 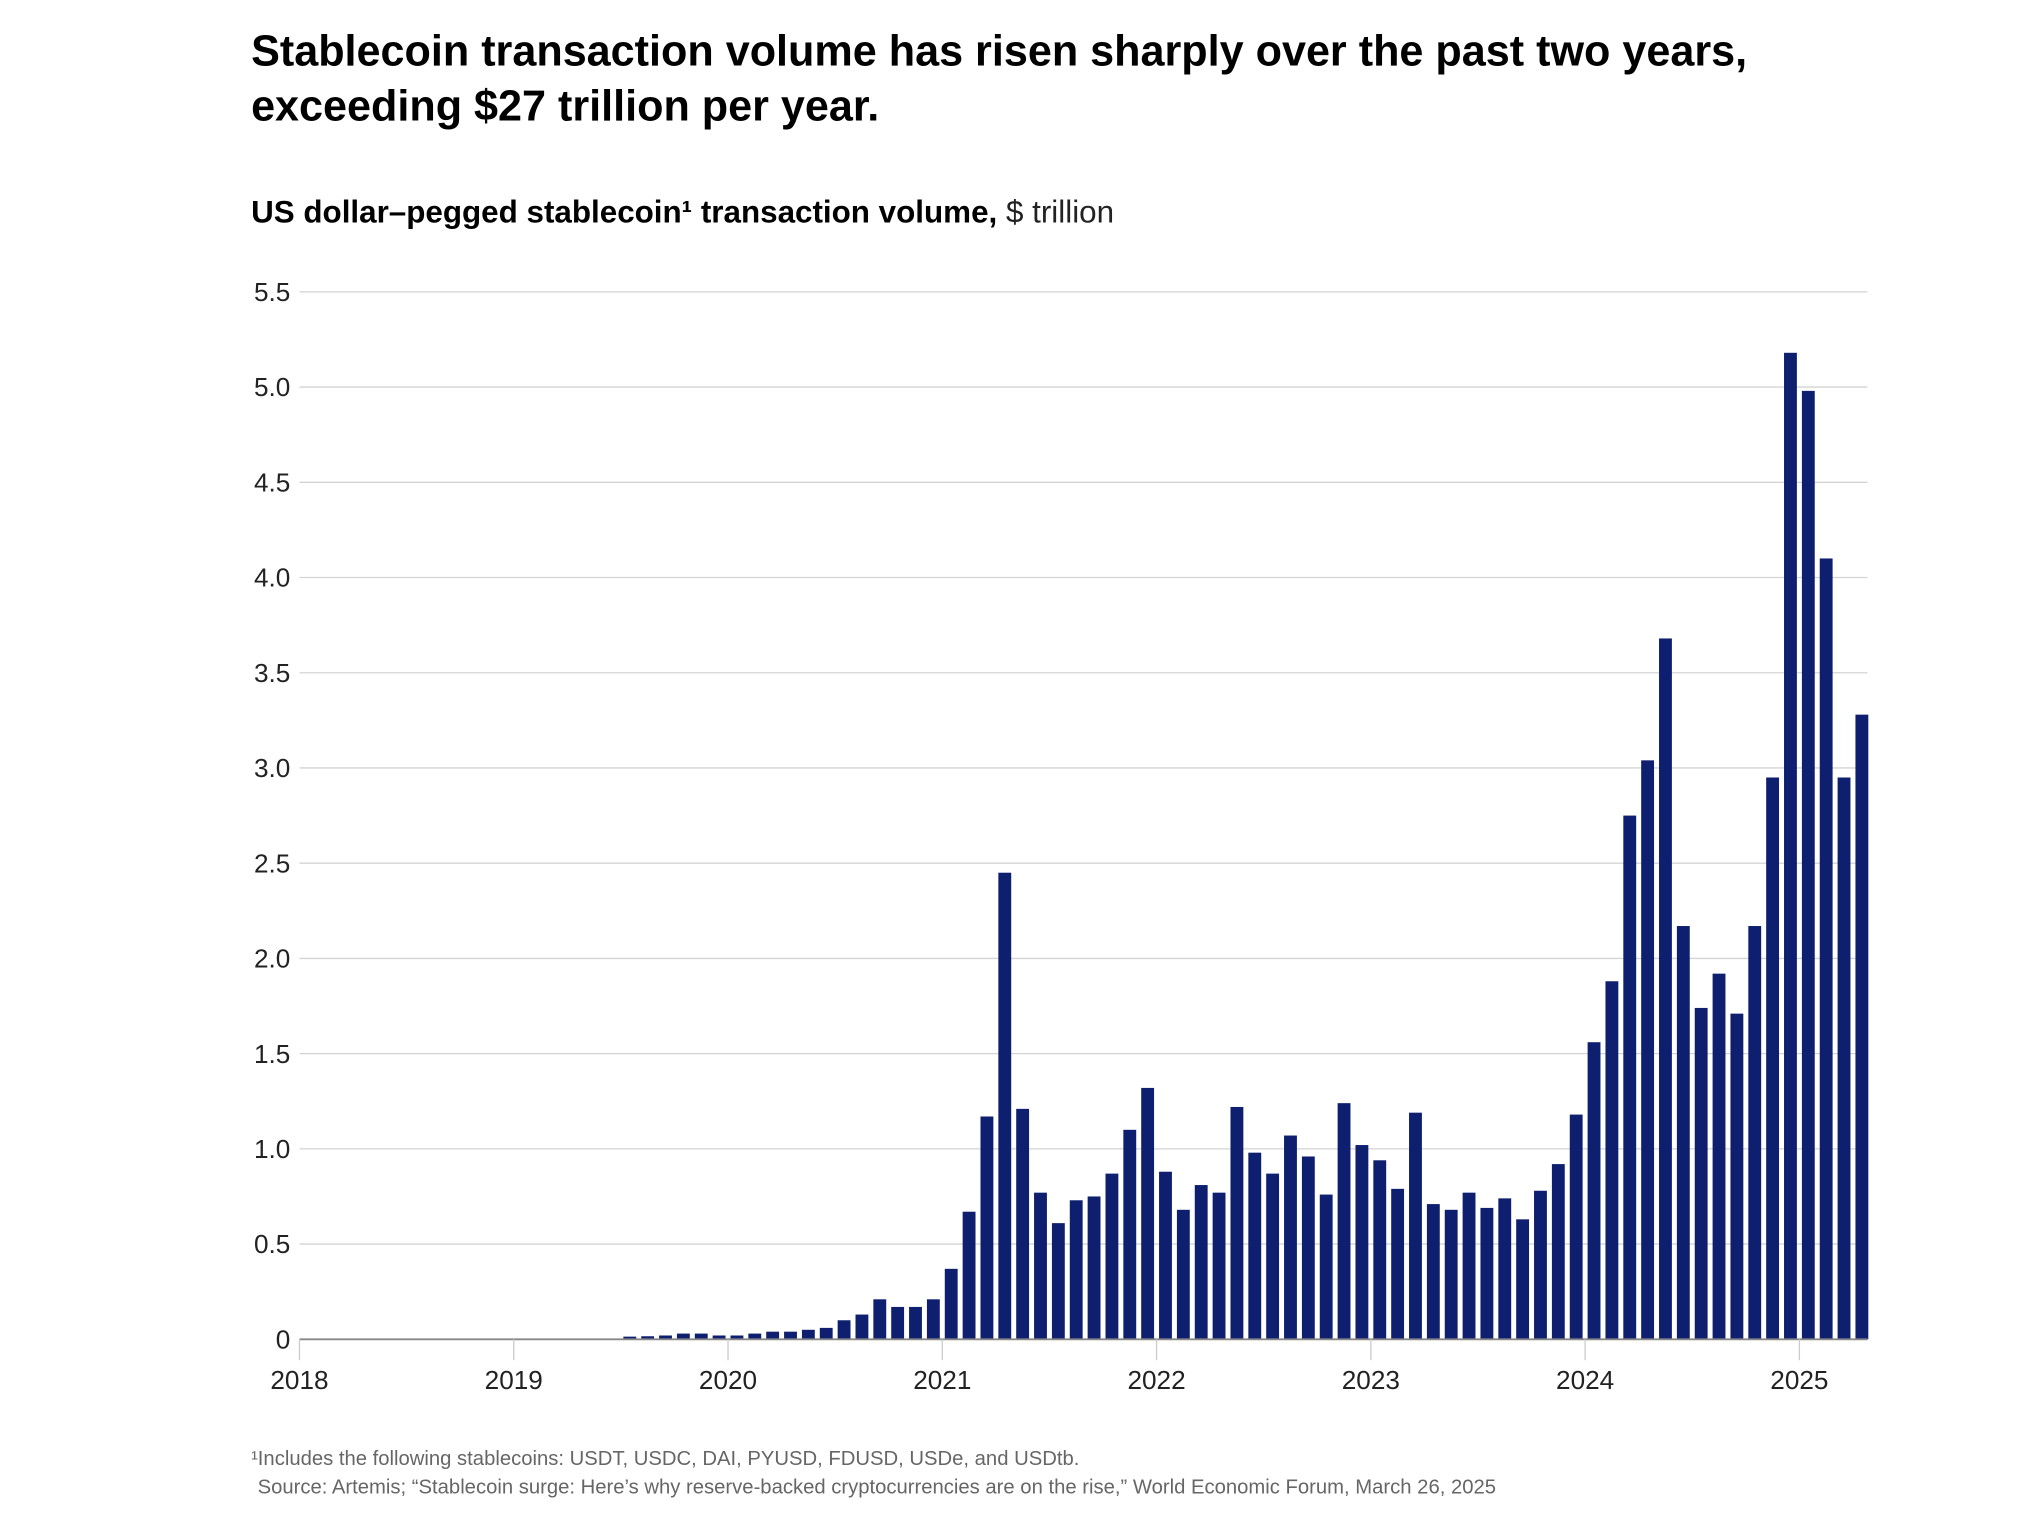 I want to click on y-tick-label: 1.0, so click(x=272, y=1149).